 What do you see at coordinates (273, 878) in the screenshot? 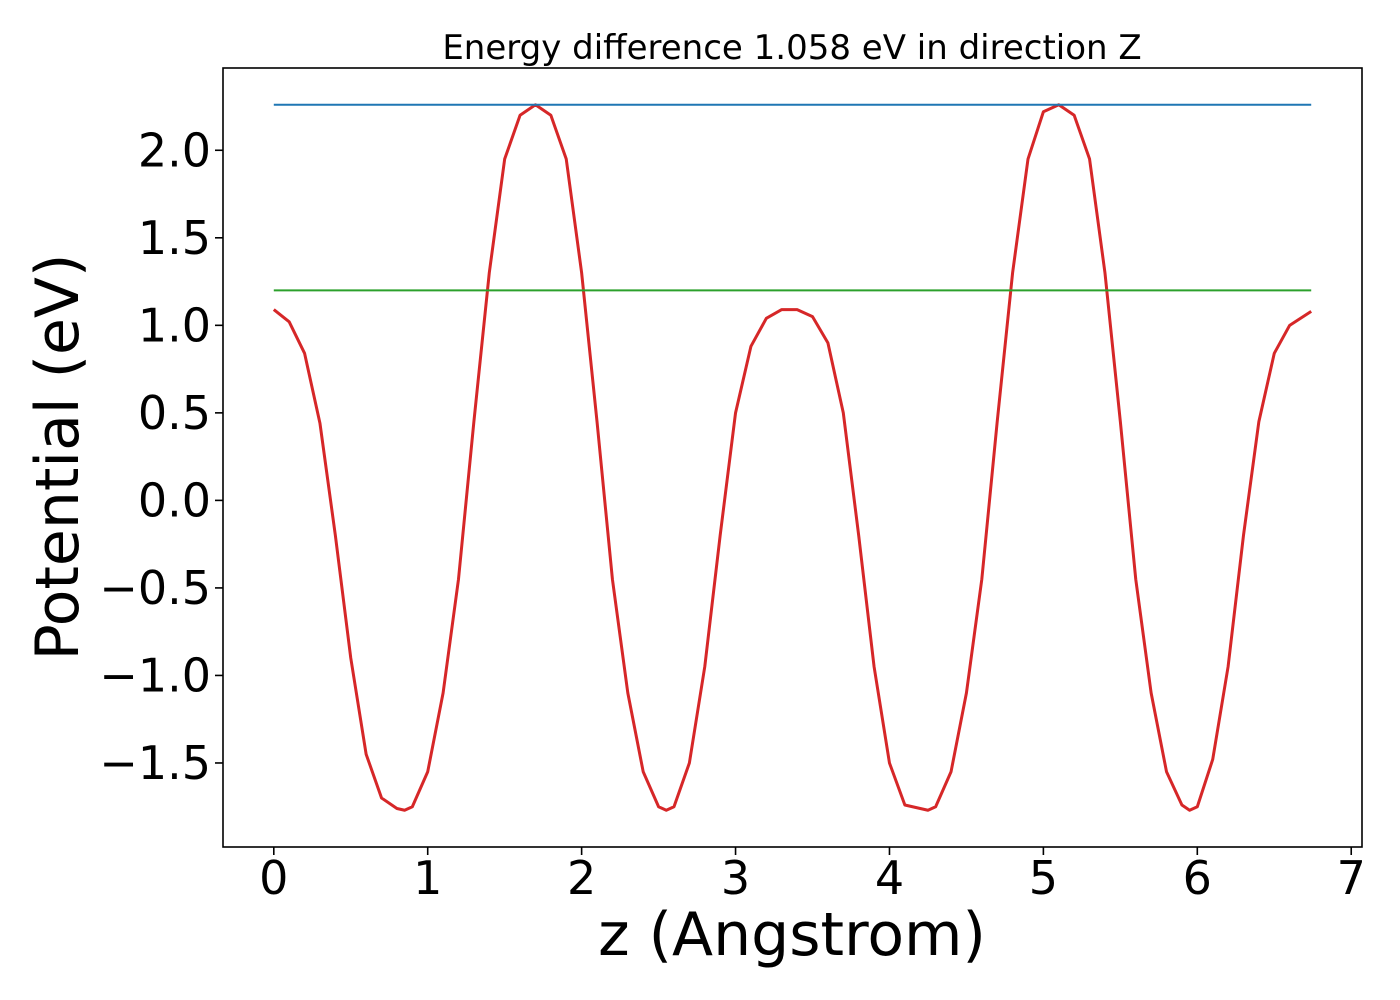
I see `x-tick-label: 0` at bounding box center [273, 878].